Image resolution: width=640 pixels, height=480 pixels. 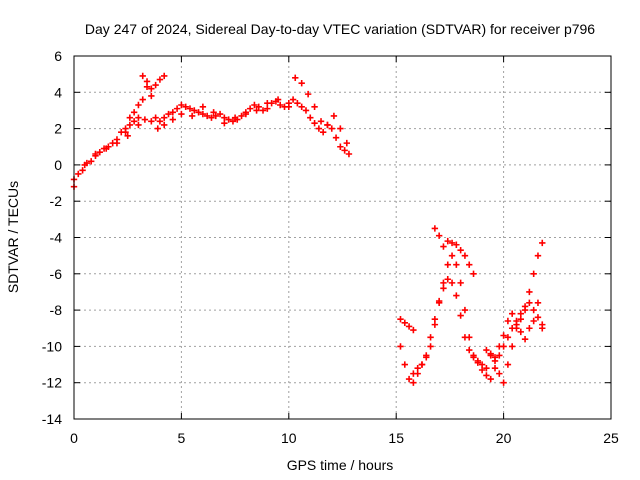 What do you see at coordinates (340, 465) in the screenshot?
I see `x-axis-label: GPS time / hours` at bounding box center [340, 465].